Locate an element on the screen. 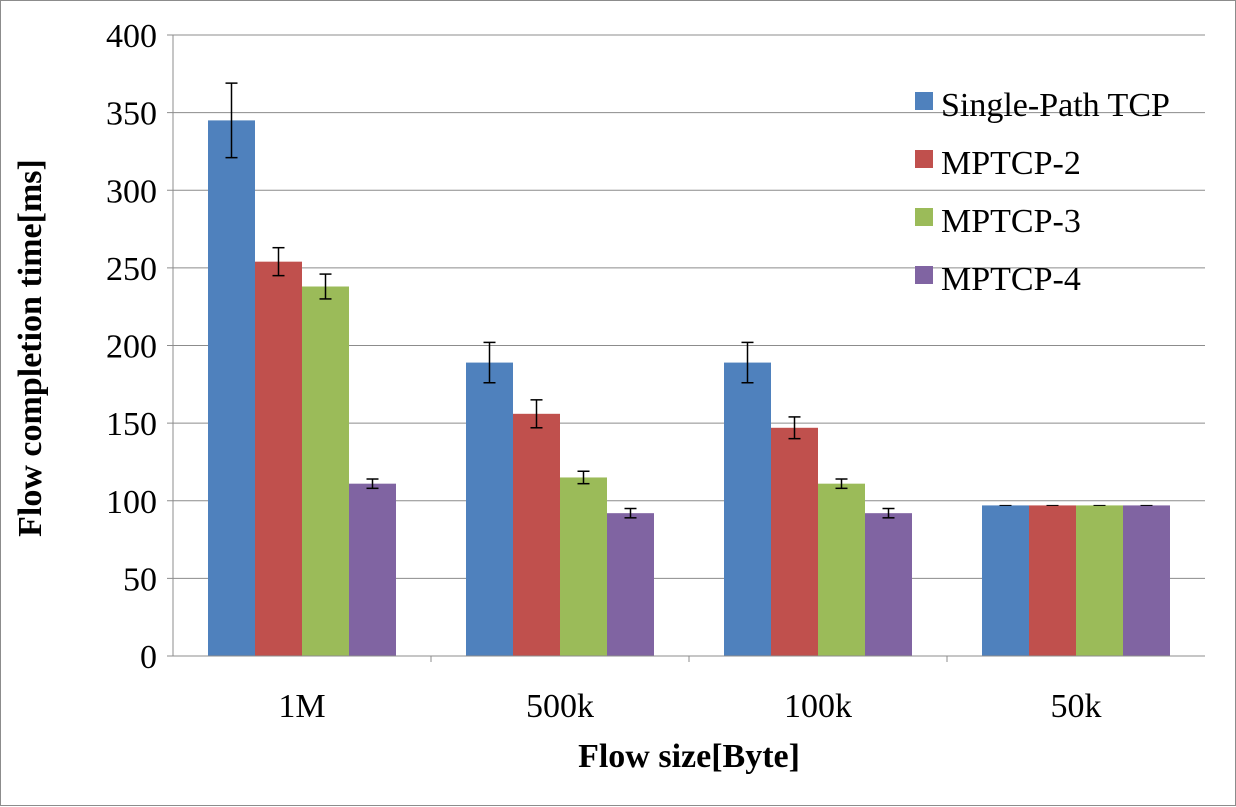 The image size is (1236, 807). y-tick-label: 50 is located at coordinates (140, 579).